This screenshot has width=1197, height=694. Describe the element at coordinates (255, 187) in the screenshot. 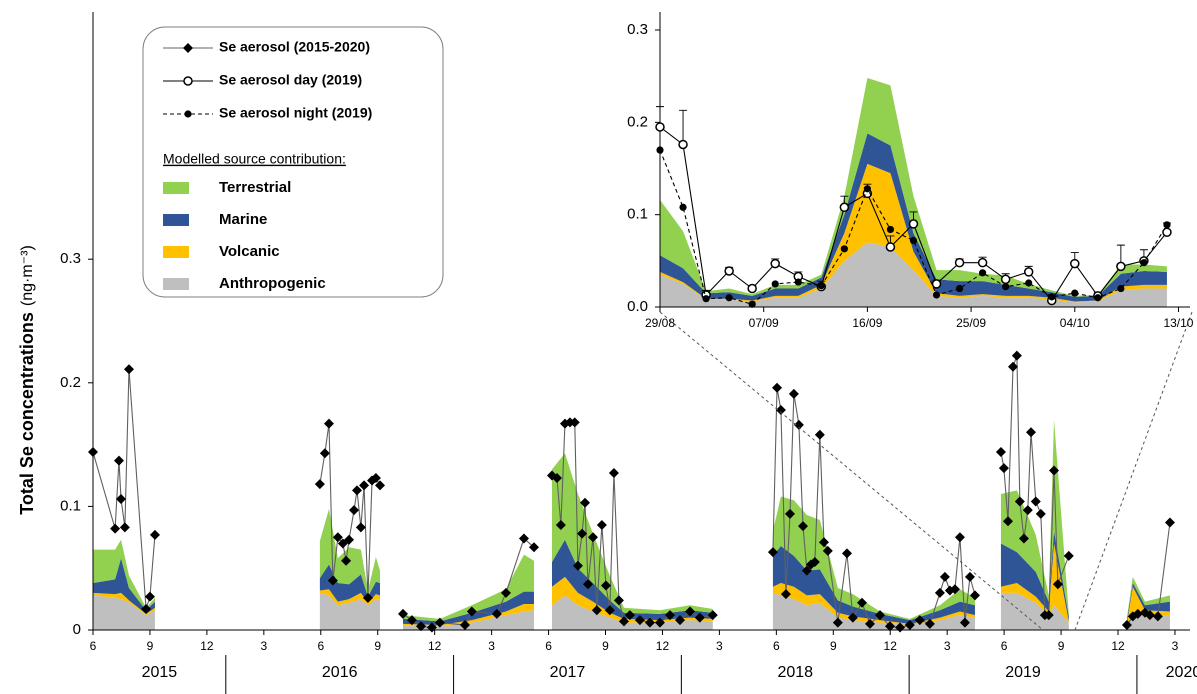

I see `legend-label: Terrestrial` at that location.